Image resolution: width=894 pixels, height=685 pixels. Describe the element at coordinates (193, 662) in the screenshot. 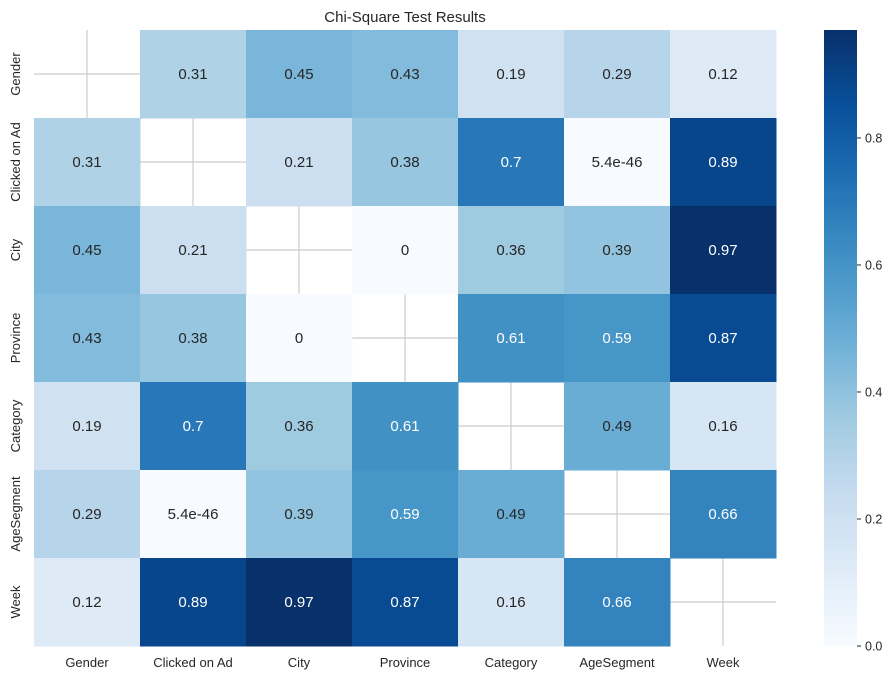

I see `x-tick-label: Clicked on Ad` at that location.